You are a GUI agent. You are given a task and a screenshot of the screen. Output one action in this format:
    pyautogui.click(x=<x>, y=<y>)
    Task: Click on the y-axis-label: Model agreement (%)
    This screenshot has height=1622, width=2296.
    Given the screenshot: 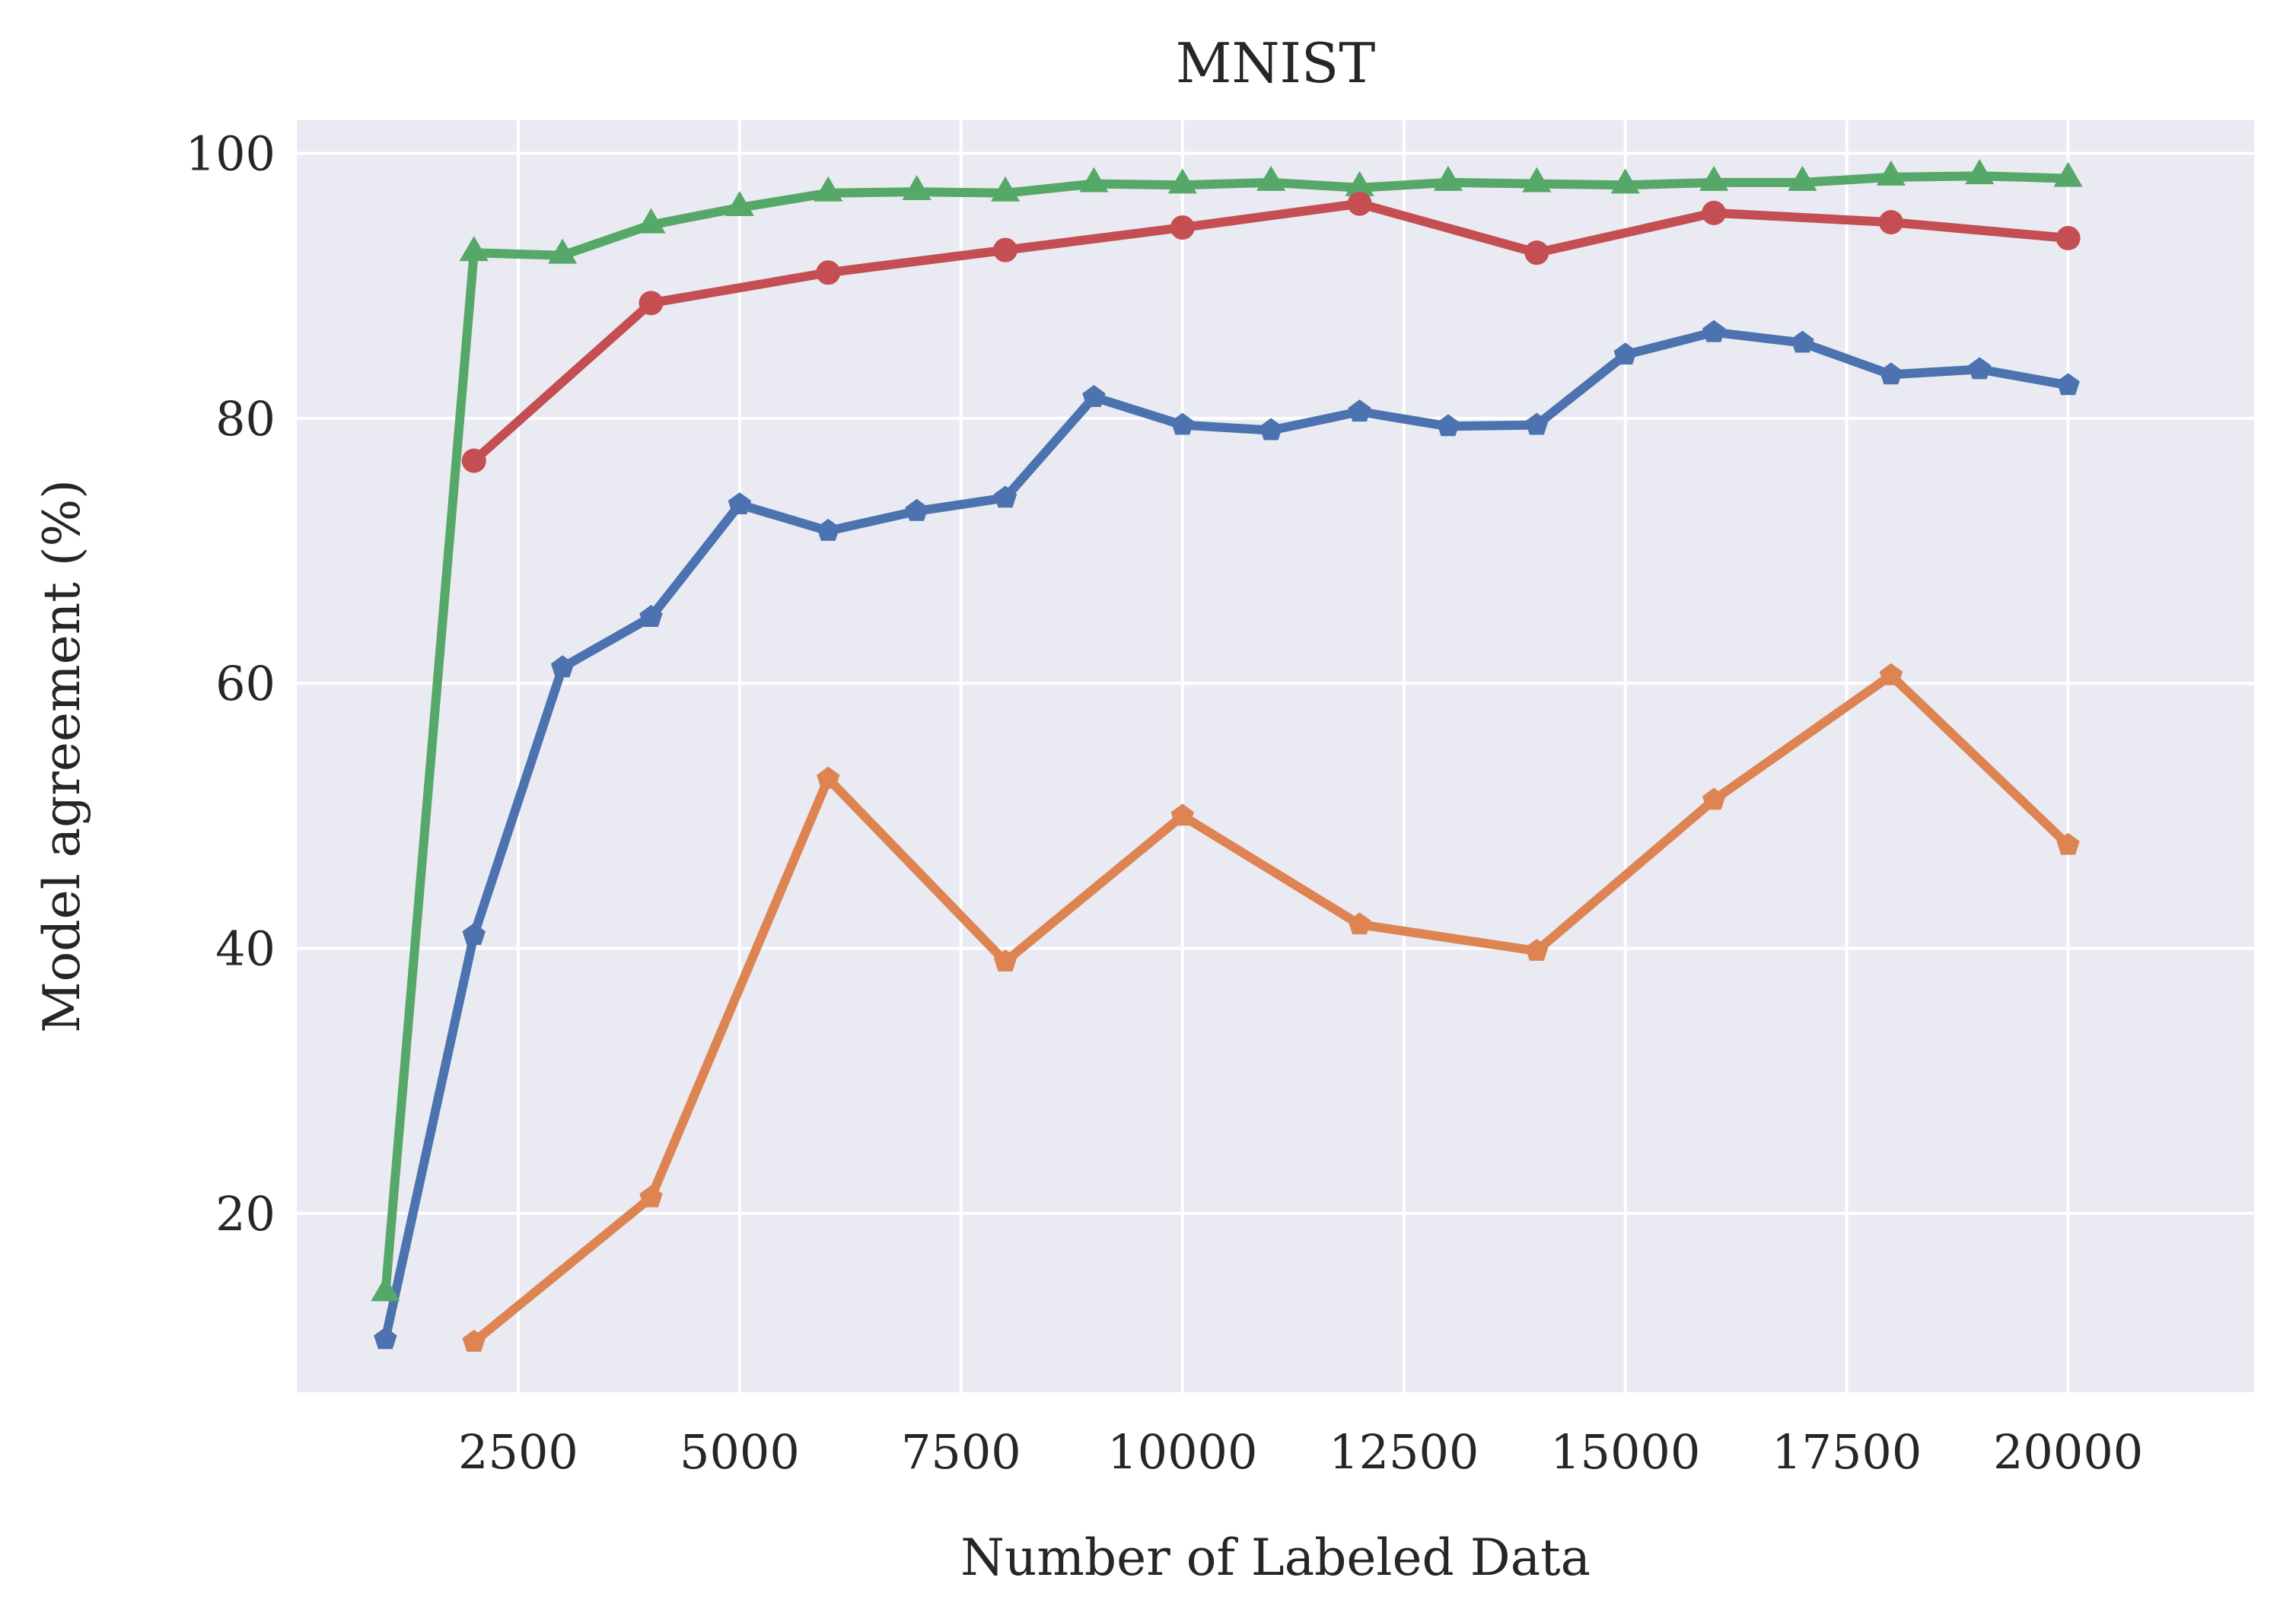 What is the action you would take?
    pyautogui.click(x=62, y=756)
    